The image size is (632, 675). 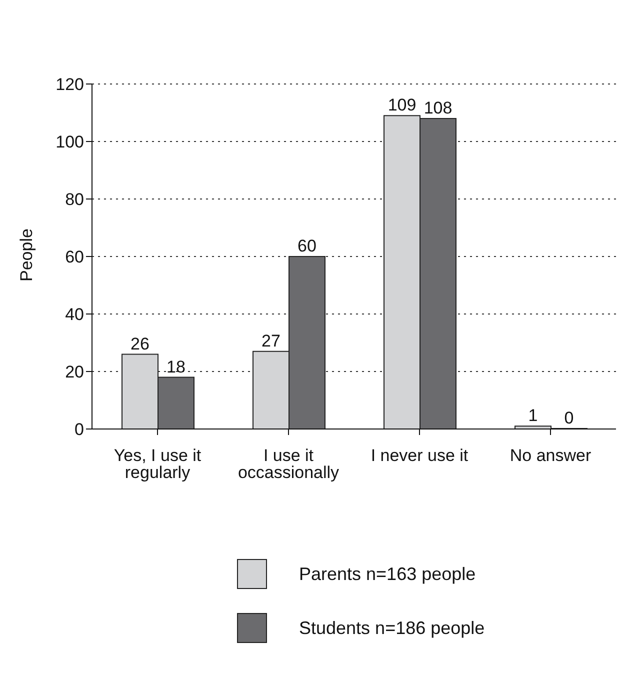 What do you see at coordinates (79, 430) in the screenshot?
I see `y-tick-label: 0` at bounding box center [79, 430].